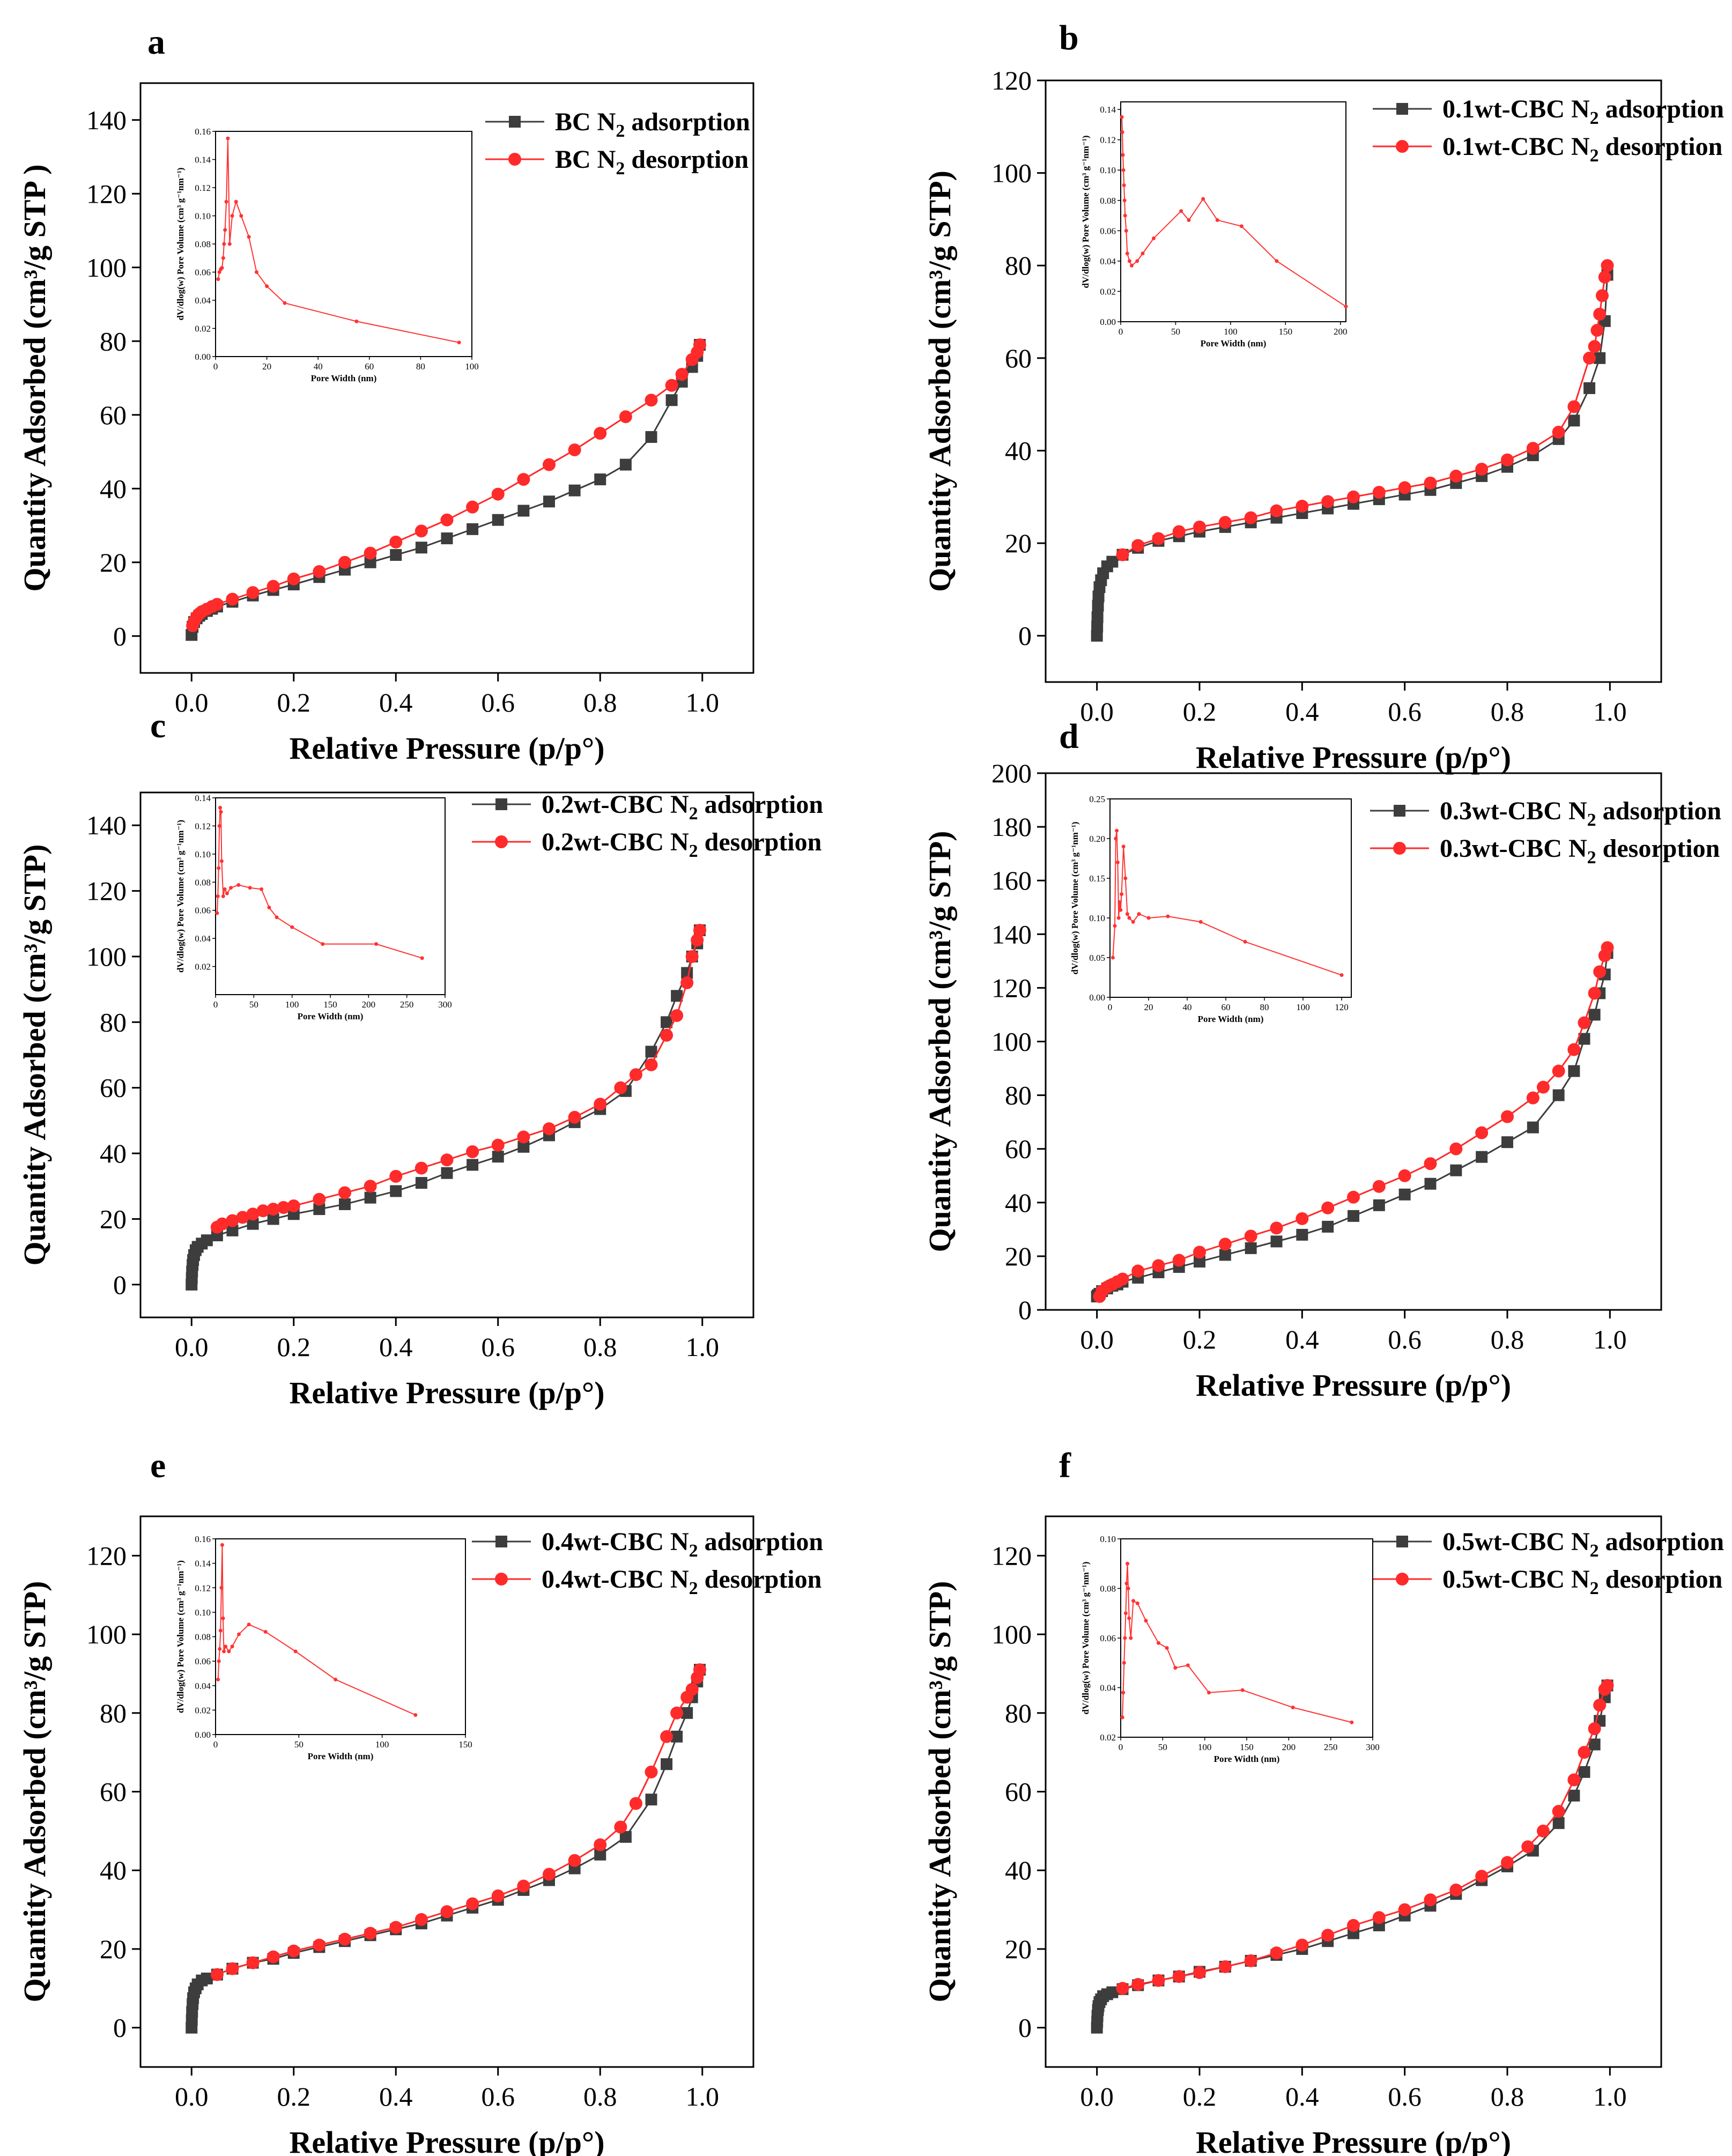 The width and height of the screenshot is (1732, 2156). I want to click on legend-label: 0.3wt-CBC N2 adsorption, so click(1581, 813).